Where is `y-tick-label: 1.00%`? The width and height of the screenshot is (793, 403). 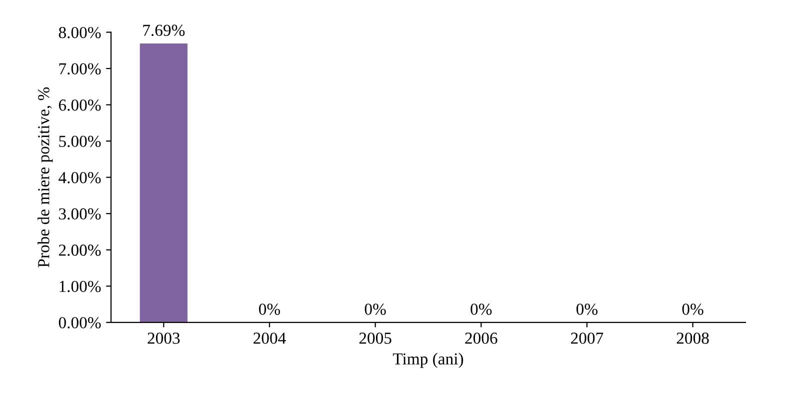
y-tick-label: 1.00% is located at coordinates (80, 286).